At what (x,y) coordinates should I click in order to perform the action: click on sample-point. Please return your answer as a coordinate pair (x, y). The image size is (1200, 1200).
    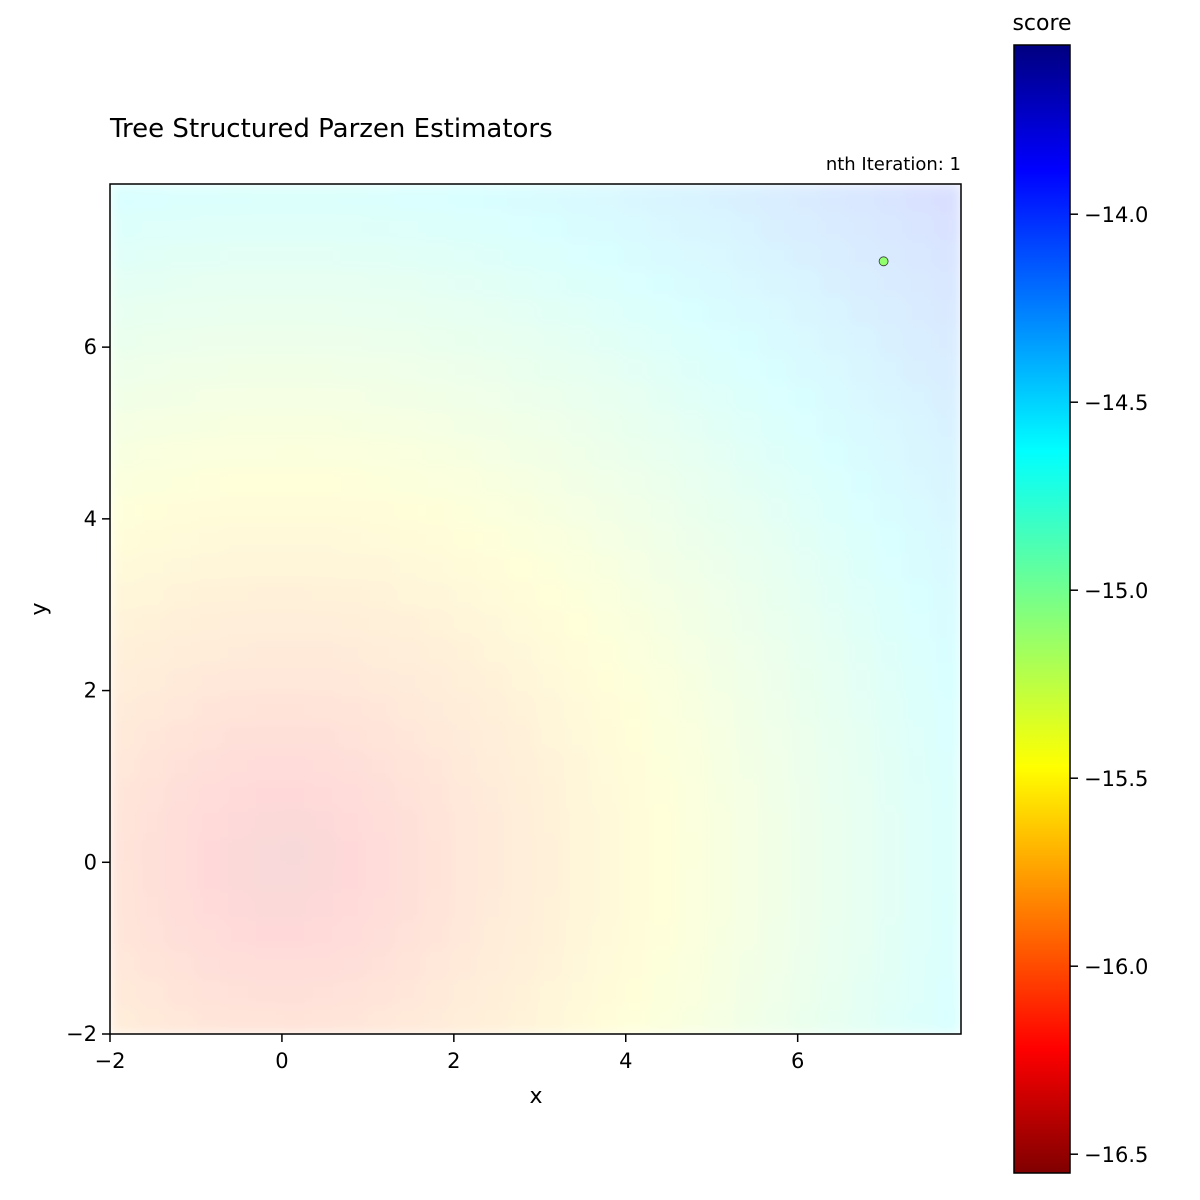
    Looking at the image, I should click on (883, 261).